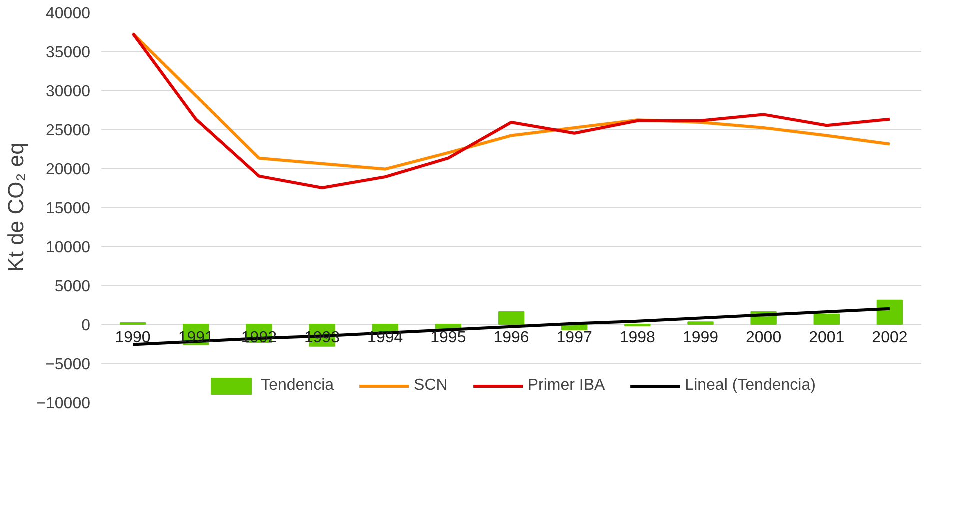 The width and height of the screenshot is (963, 510). What do you see at coordinates (512, 338) in the screenshot?
I see `x-tick-label: 1996` at bounding box center [512, 338].